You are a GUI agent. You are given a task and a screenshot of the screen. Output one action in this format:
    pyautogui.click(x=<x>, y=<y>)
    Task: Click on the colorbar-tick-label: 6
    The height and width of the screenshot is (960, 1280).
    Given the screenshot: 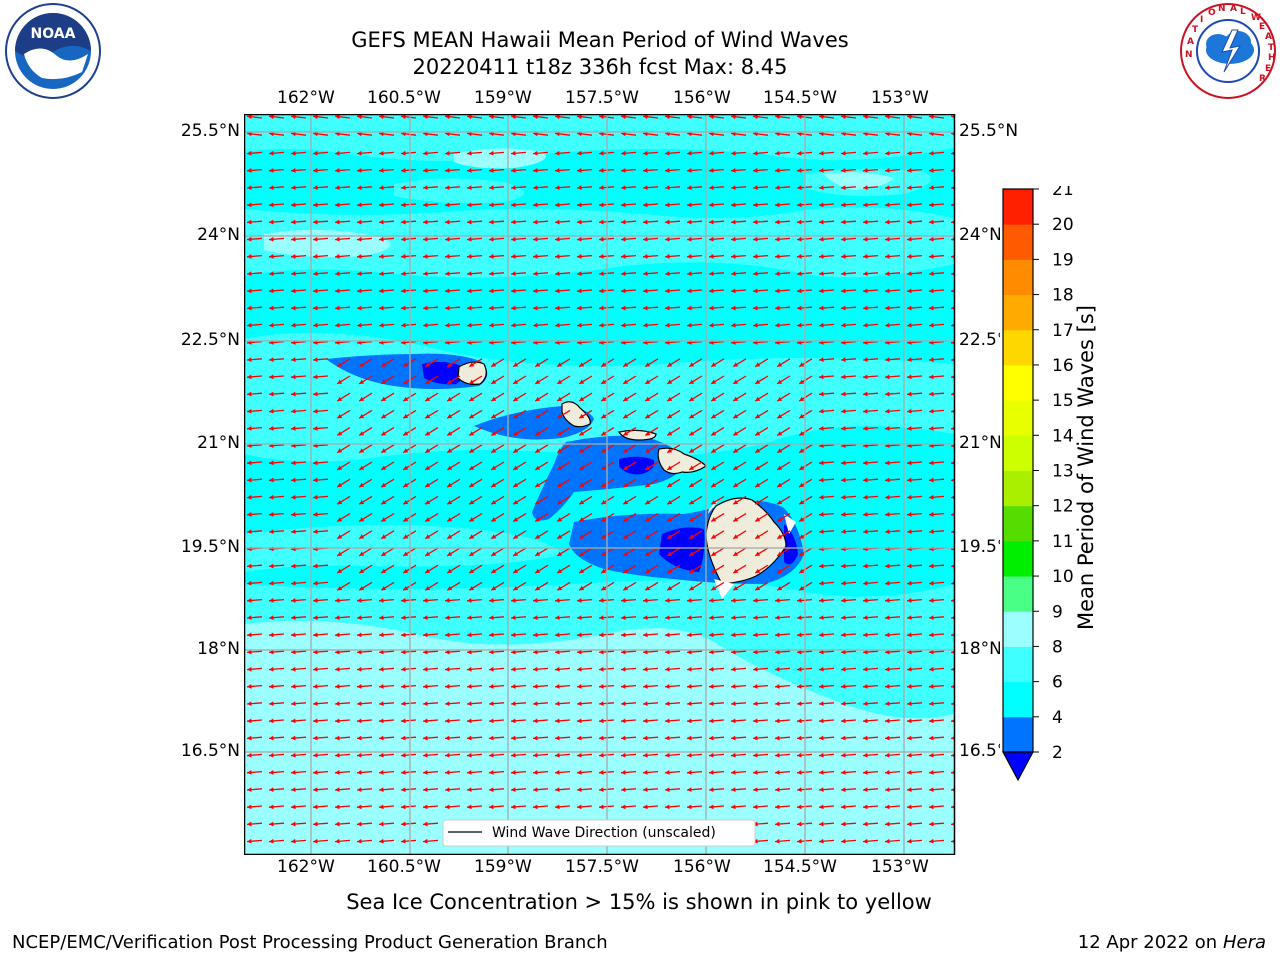 What is the action you would take?
    pyautogui.click(x=1057, y=683)
    